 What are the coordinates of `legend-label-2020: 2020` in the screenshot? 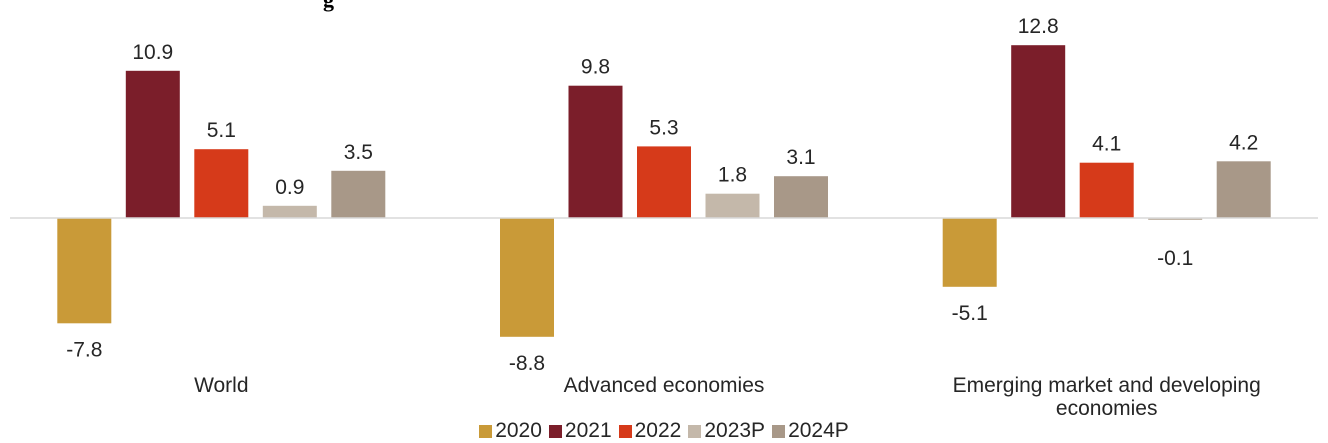 It's located at (518, 430).